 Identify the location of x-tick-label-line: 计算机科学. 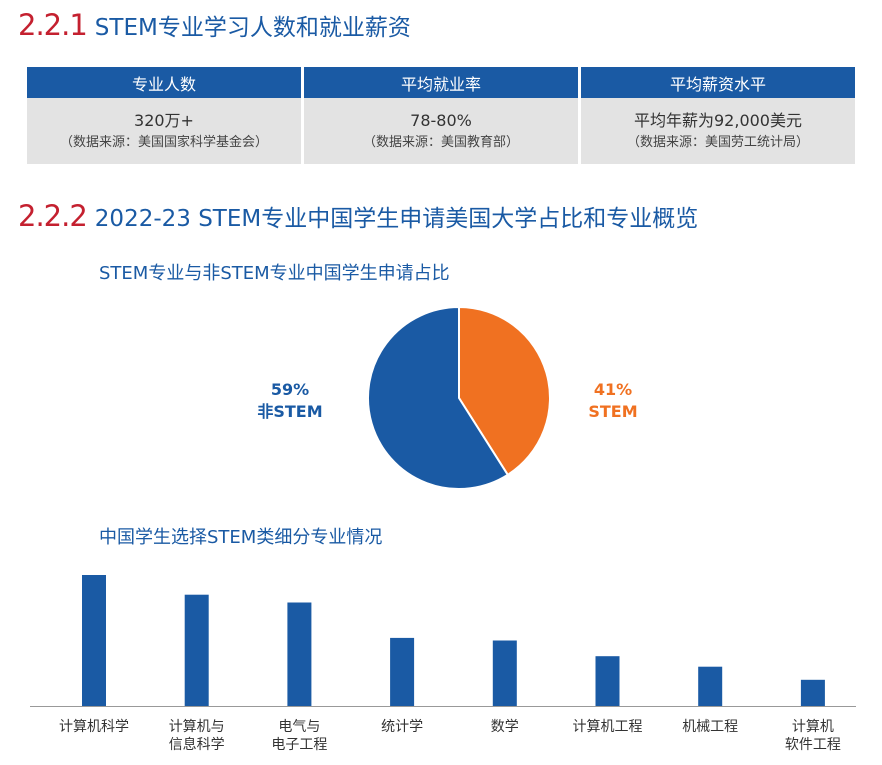
(94, 727).